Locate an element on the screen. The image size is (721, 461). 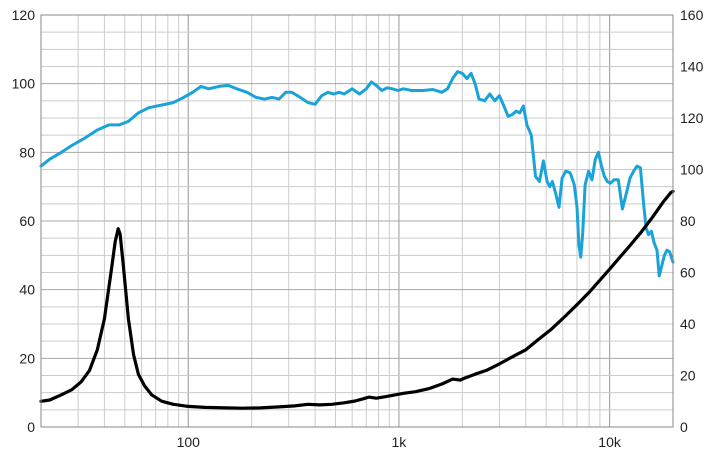
right-axis-tick-label: 100 is located at coordinates (692, 170).